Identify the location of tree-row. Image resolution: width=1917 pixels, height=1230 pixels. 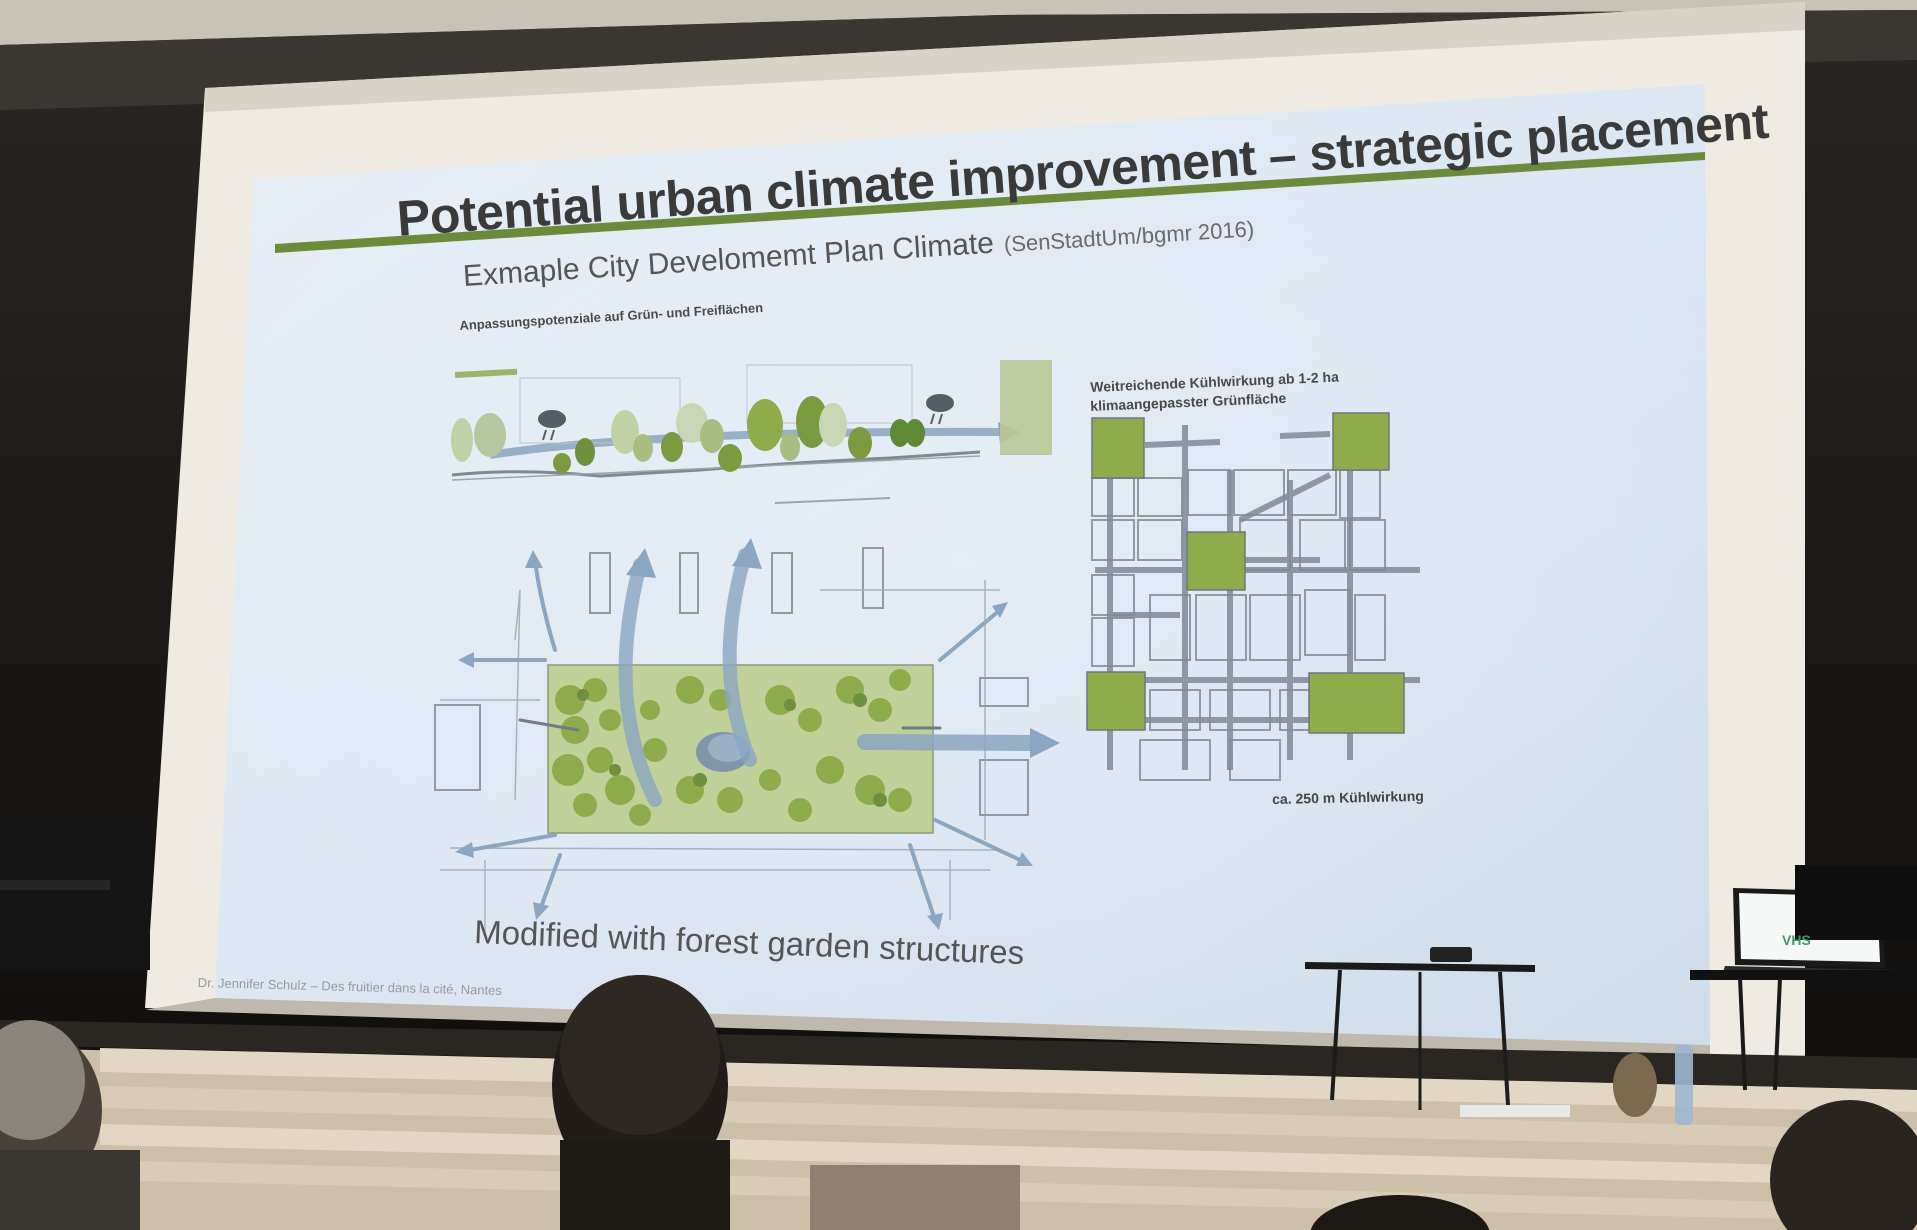
(688, 434).